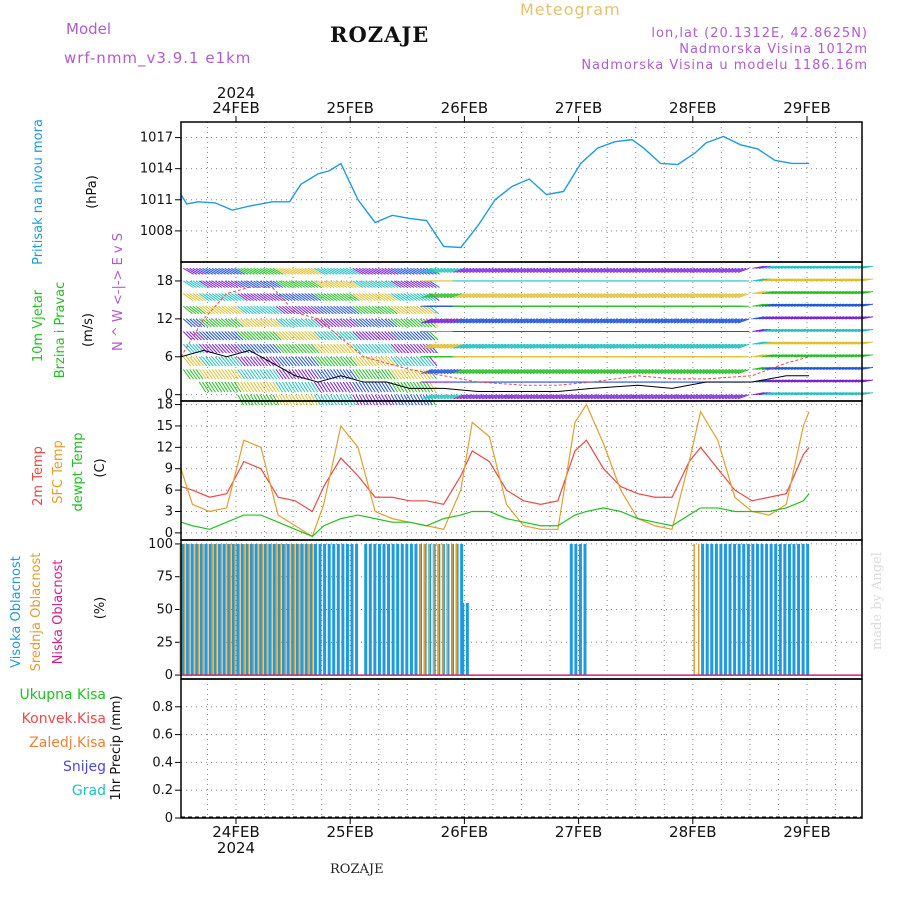 The height and width of the screenshot is (900, 900). Describe the element at coordinates (169, 490) in the screenshot. I see `y-tick-label: 6` at that location.